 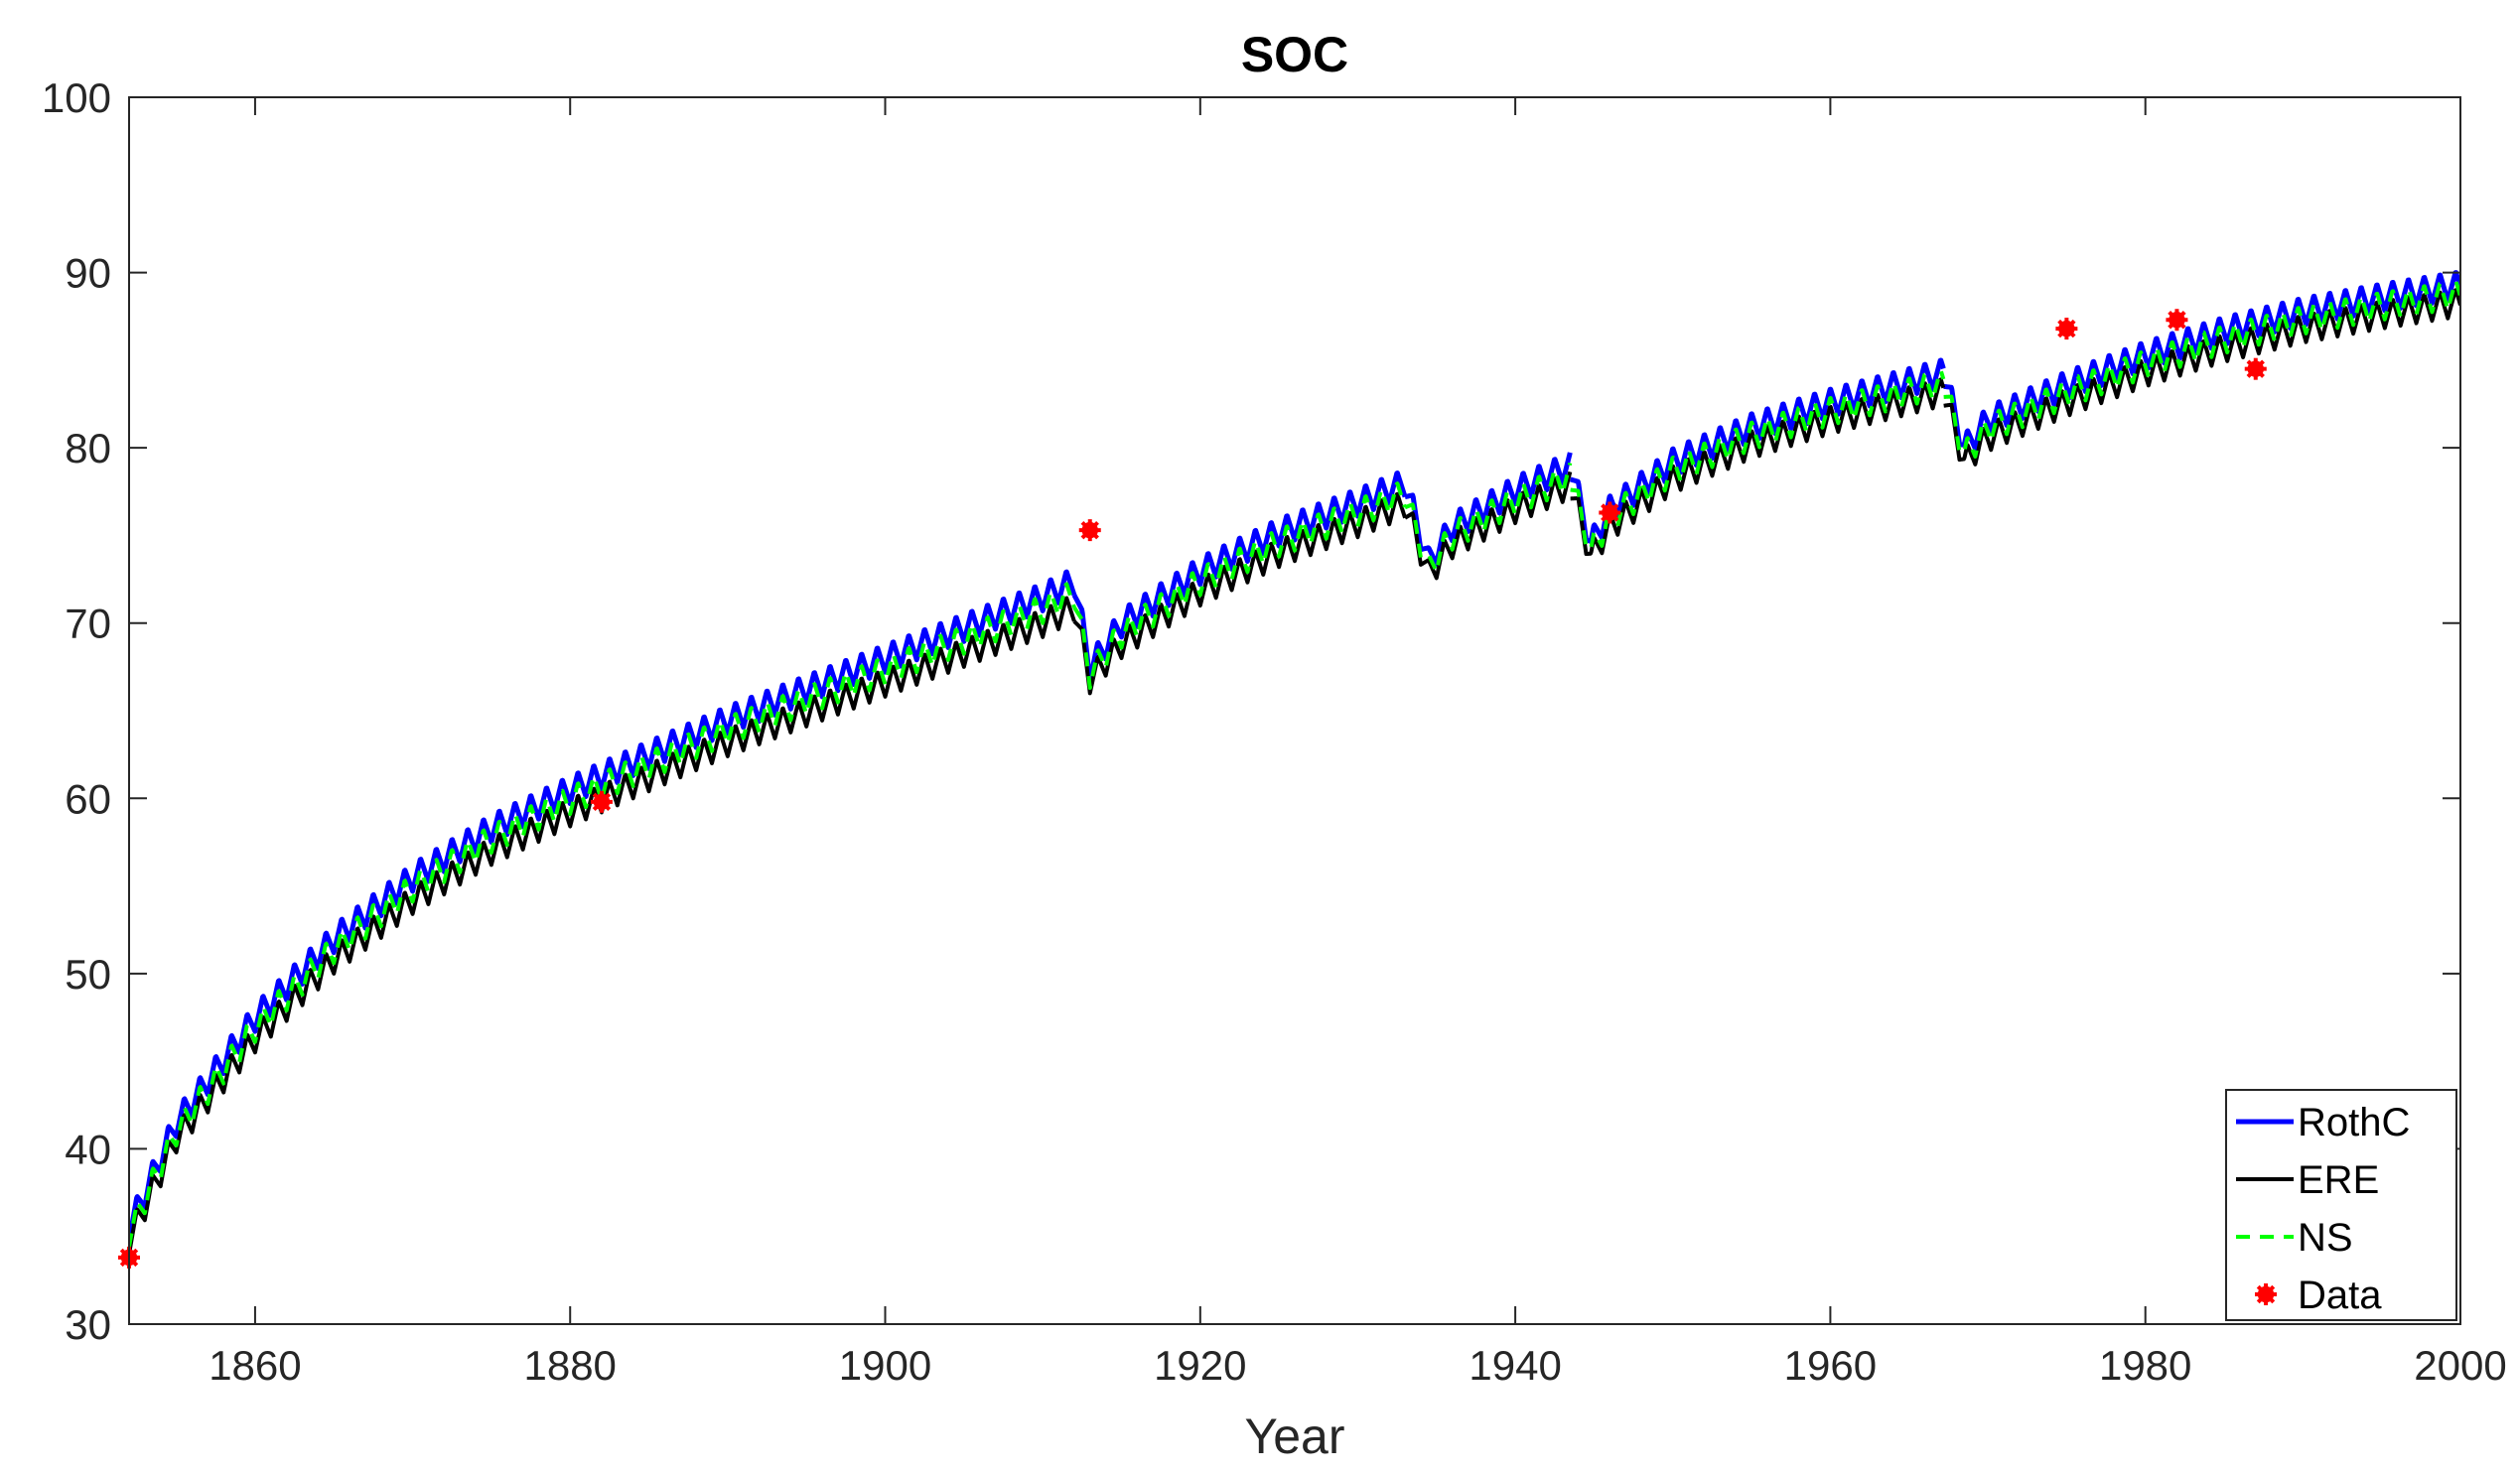 What do you see at coordinates (1200, 1365) in the screenshot?
I see `x-tick-label: 1920` at bounding box center [1200, 1365].